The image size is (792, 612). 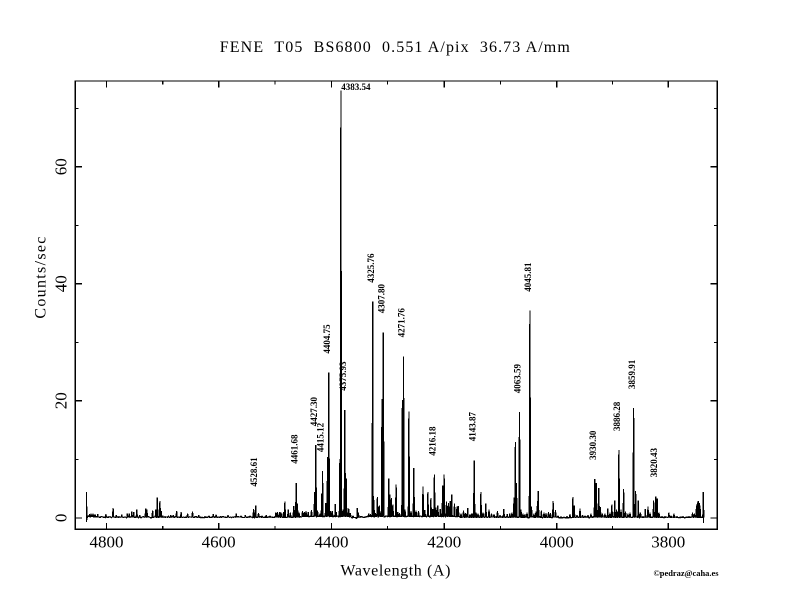 What do you see at coordinates (433, 441) in the screenshot?
I see `svg-text: 4216.18` at bounding box center [433, 441].